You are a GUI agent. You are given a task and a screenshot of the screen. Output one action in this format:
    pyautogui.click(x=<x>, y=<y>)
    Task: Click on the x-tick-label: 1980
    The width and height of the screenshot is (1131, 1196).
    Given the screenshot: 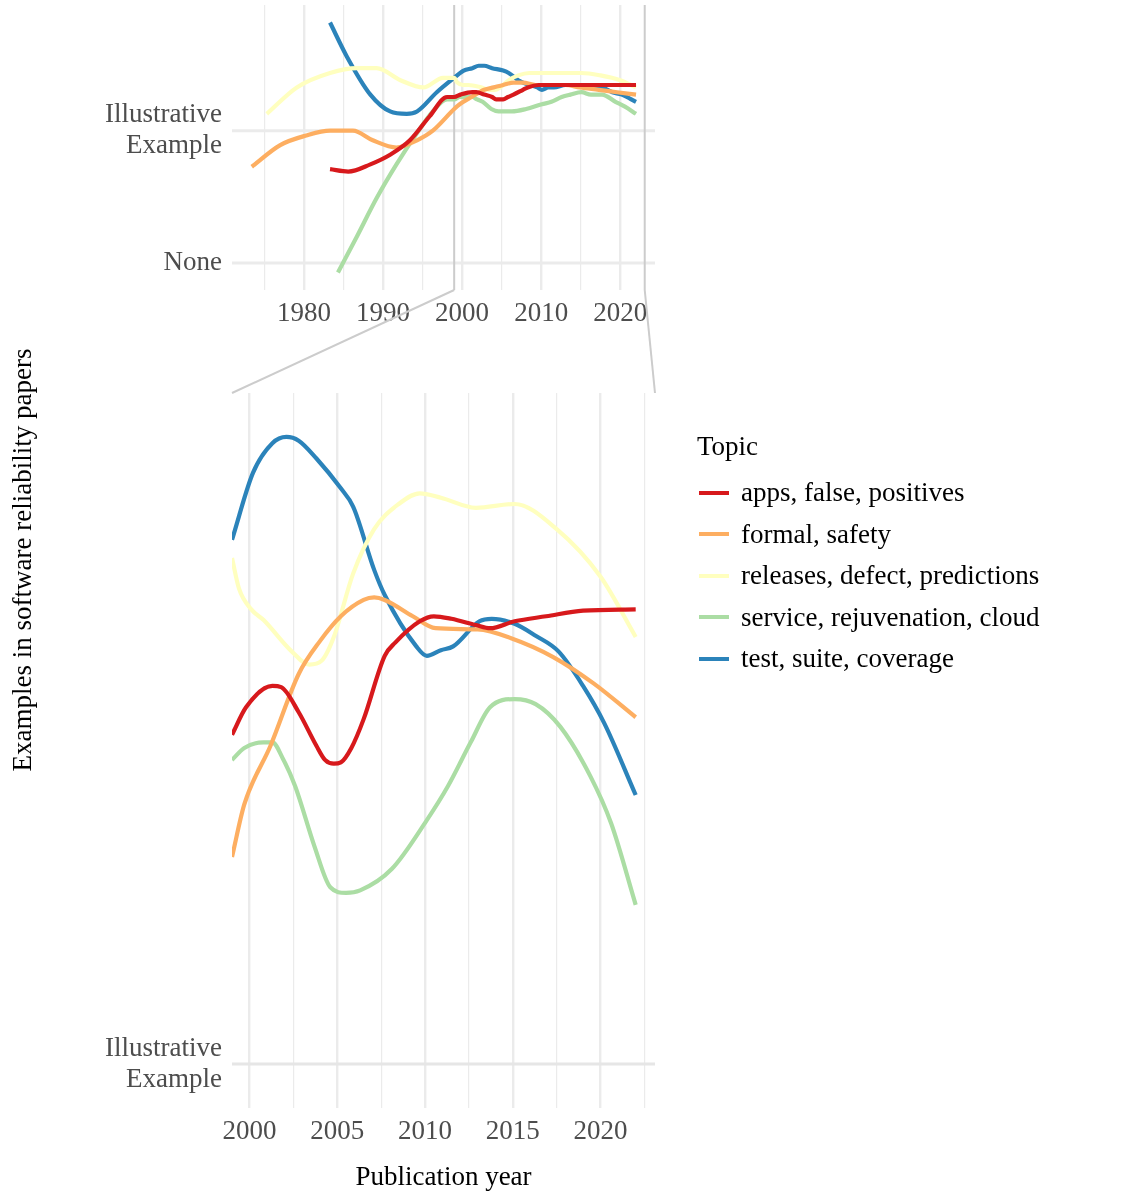 What is the action you would take?
    pyautogui.click(x=303, y=312)
    